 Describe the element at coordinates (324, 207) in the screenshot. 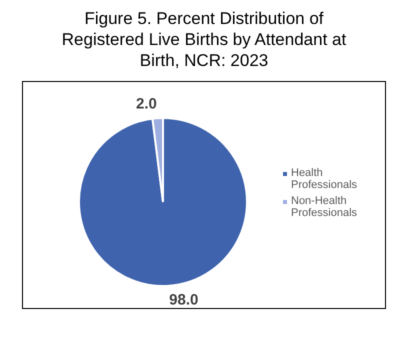

I see `legend-label: Non-Health Professionals` at that location.